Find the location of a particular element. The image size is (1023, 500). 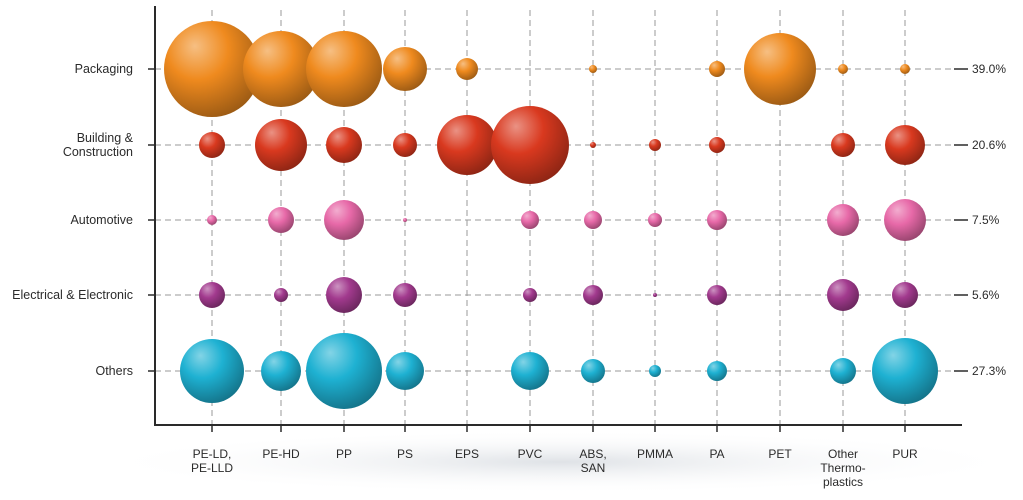

y-tick-label-line: Electrical & Electronic is located at coordinates (72, 295).